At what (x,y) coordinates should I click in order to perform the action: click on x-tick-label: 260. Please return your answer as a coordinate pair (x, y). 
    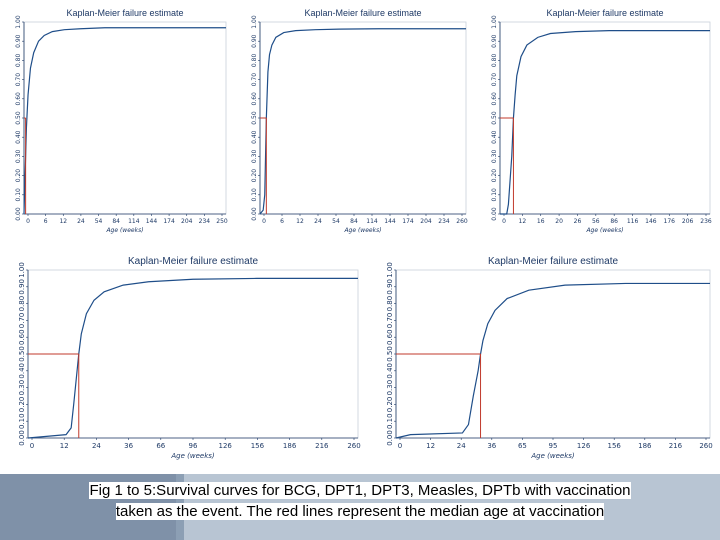
    Looking at the image, I should click on (462, 221).